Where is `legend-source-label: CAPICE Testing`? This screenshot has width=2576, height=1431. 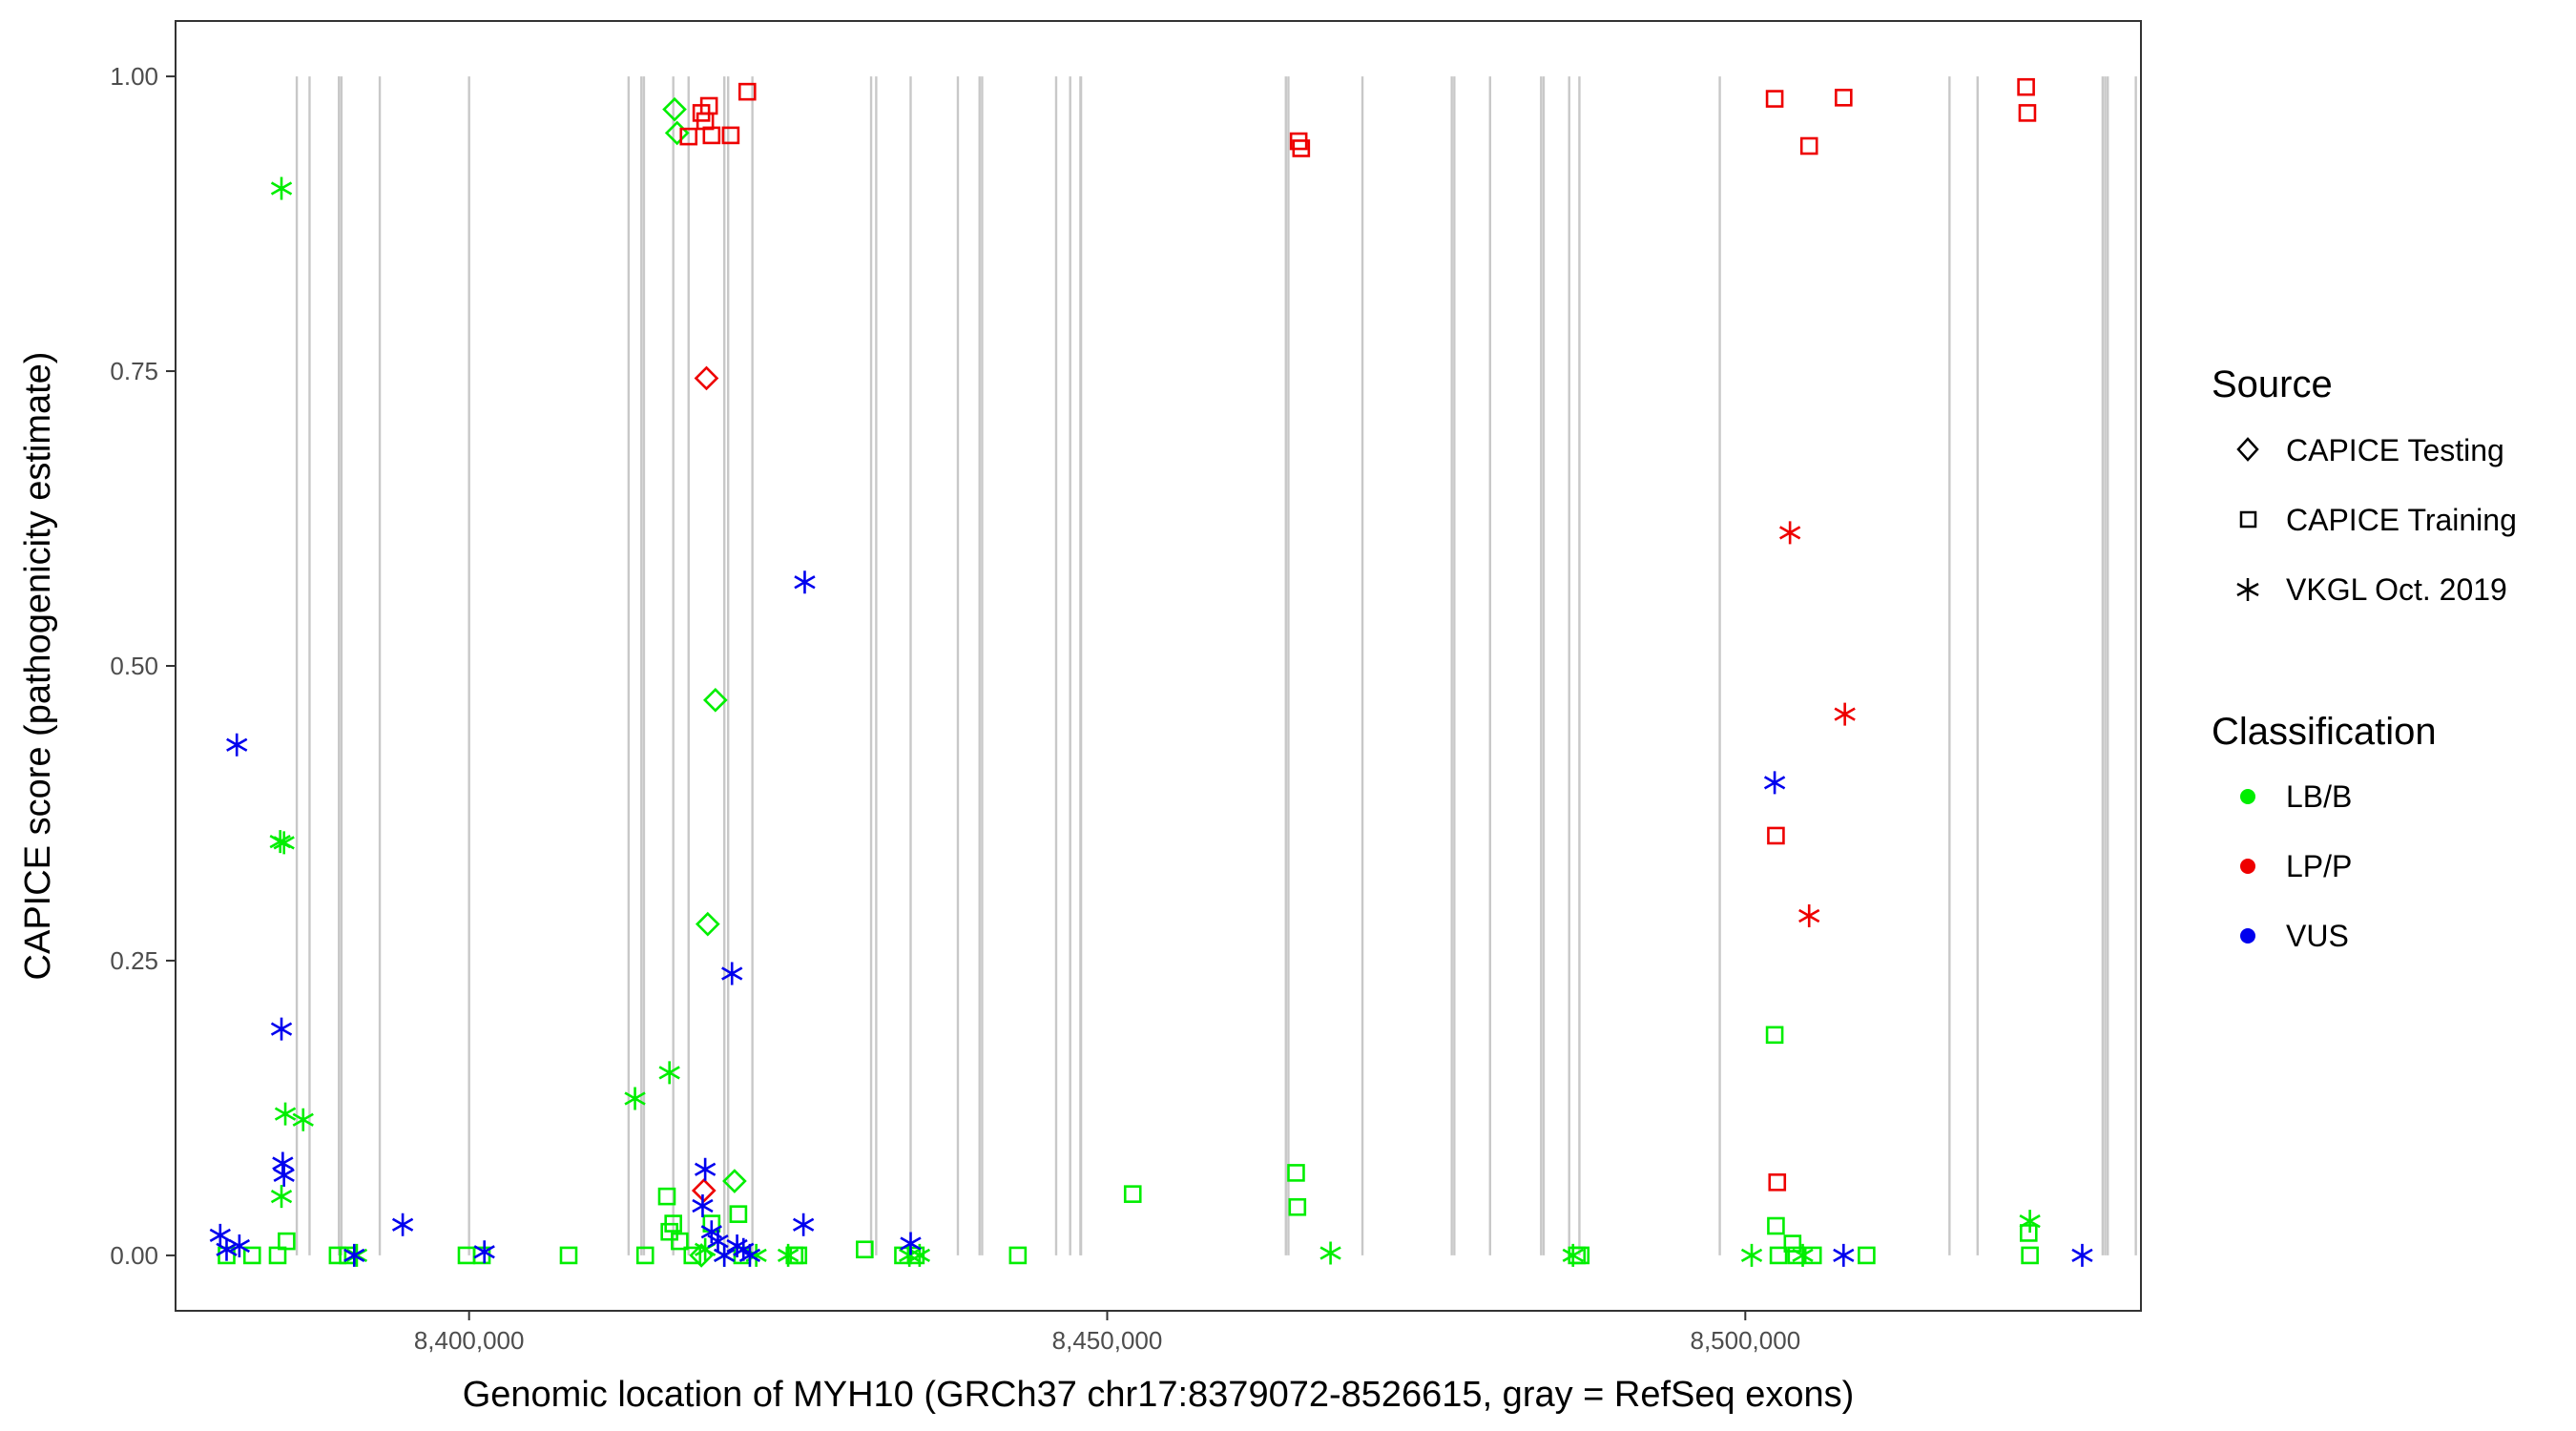 legend-source-label: CAPICE Testing is located at coordinates (2395, 450).